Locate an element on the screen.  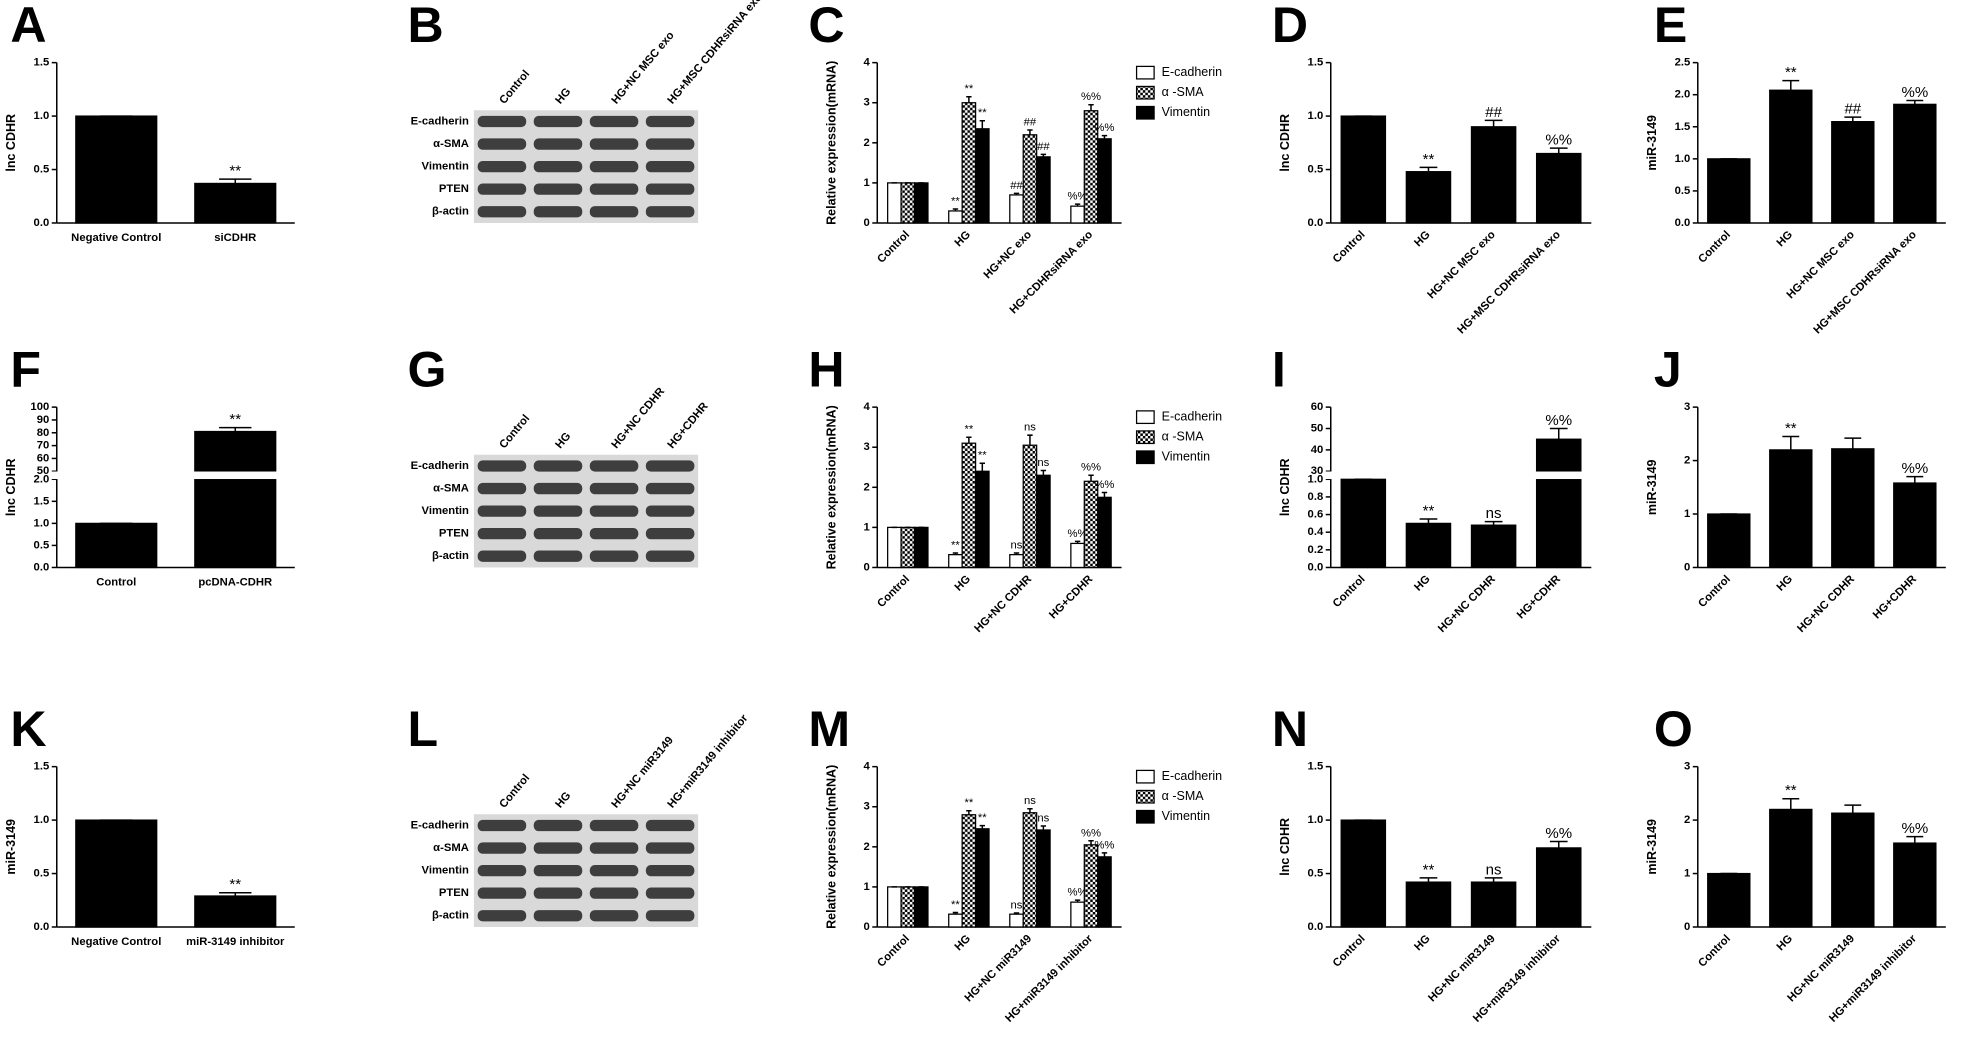
panel-letter: D is located at coordinates (1290, 26).